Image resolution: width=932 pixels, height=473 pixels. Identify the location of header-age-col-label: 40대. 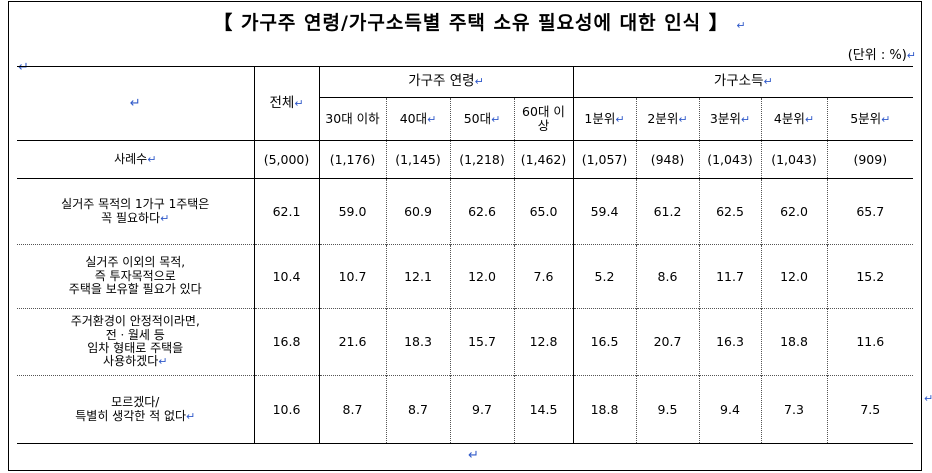
(413, 118).